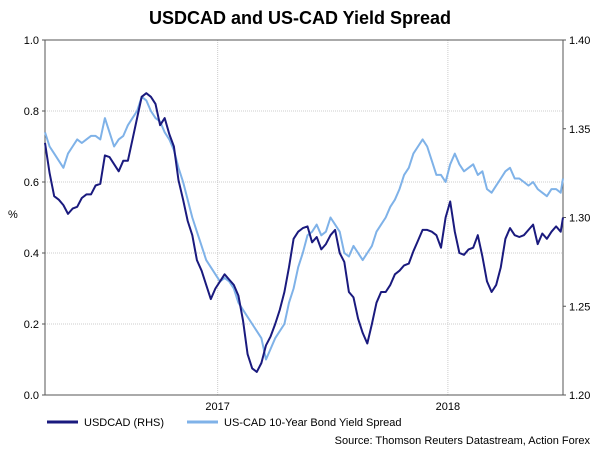 The width and height of the screenshot is (600, 450). I want to click on left-axis-label: %, so click(13, 215).